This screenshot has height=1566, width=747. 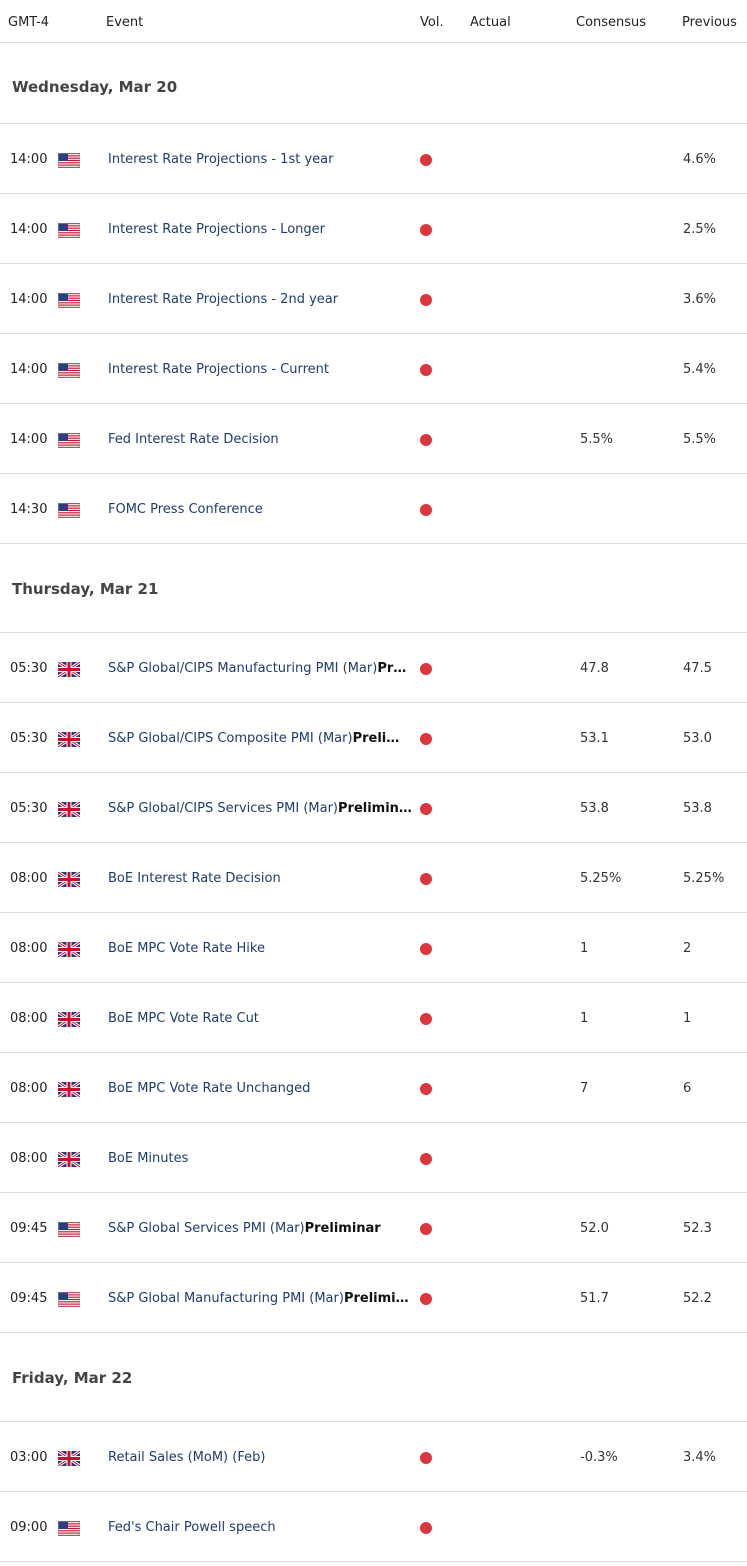 What do you see at coordinates (267, 229) in the screenshot?
I see `event-name: Interest Rate Projections - Longer` at bounding box center [267, 229].